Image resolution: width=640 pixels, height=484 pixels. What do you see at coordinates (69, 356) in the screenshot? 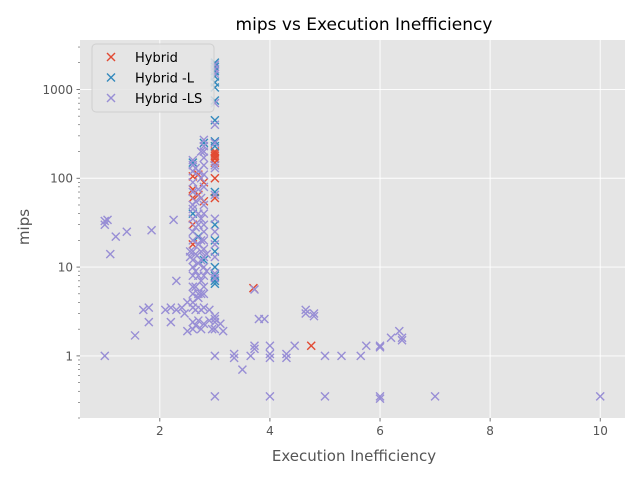
I see `y-tick-label: 1` at bounding box center [69, 356].